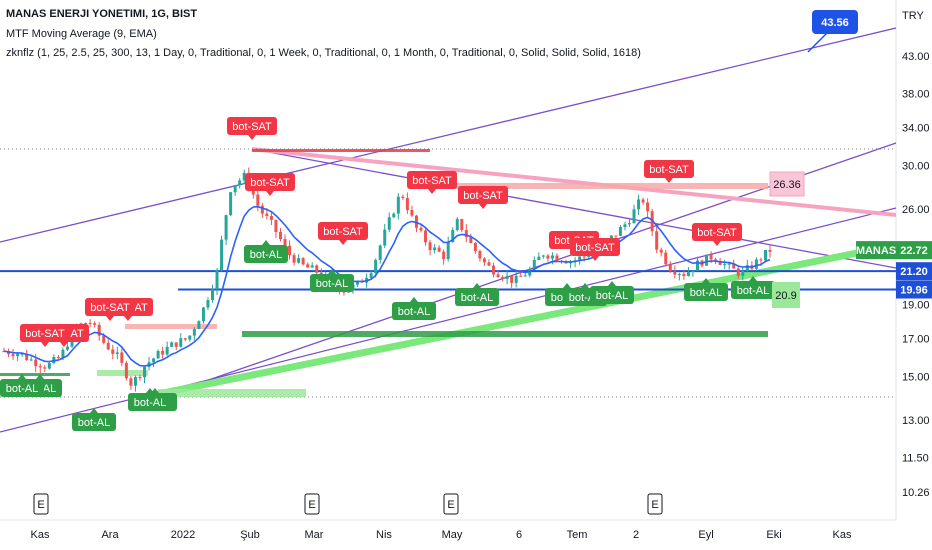  What do you see at coordinates (519, 535) in the screenshot?
I see `x-tick-label: 6` at bounding box center [519, 535].